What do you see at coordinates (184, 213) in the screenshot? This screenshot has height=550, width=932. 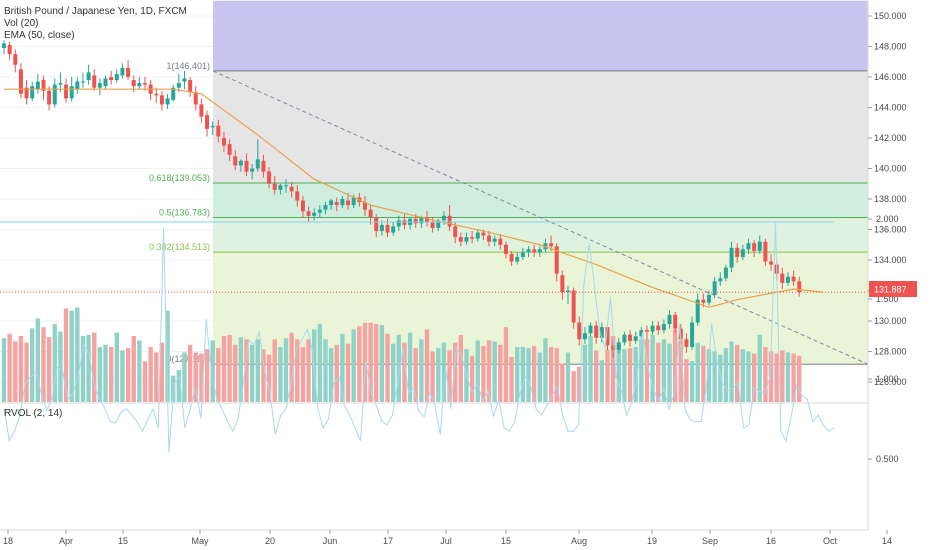 I see `fib-level-label: 0.5(136.783)` at bounding box center [184, 213].